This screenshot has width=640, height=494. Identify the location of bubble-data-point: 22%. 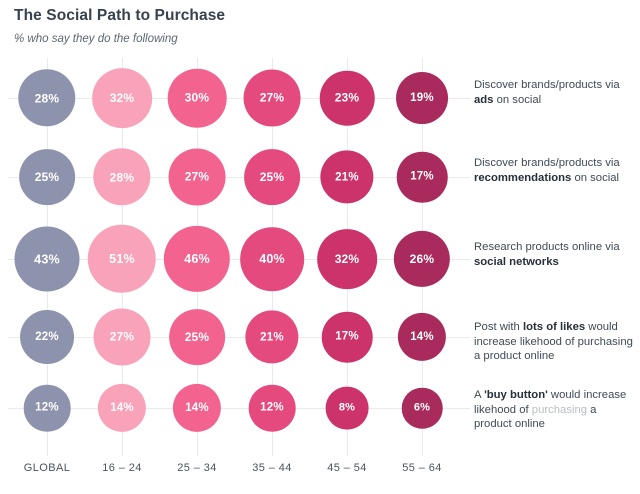
(47, 337).